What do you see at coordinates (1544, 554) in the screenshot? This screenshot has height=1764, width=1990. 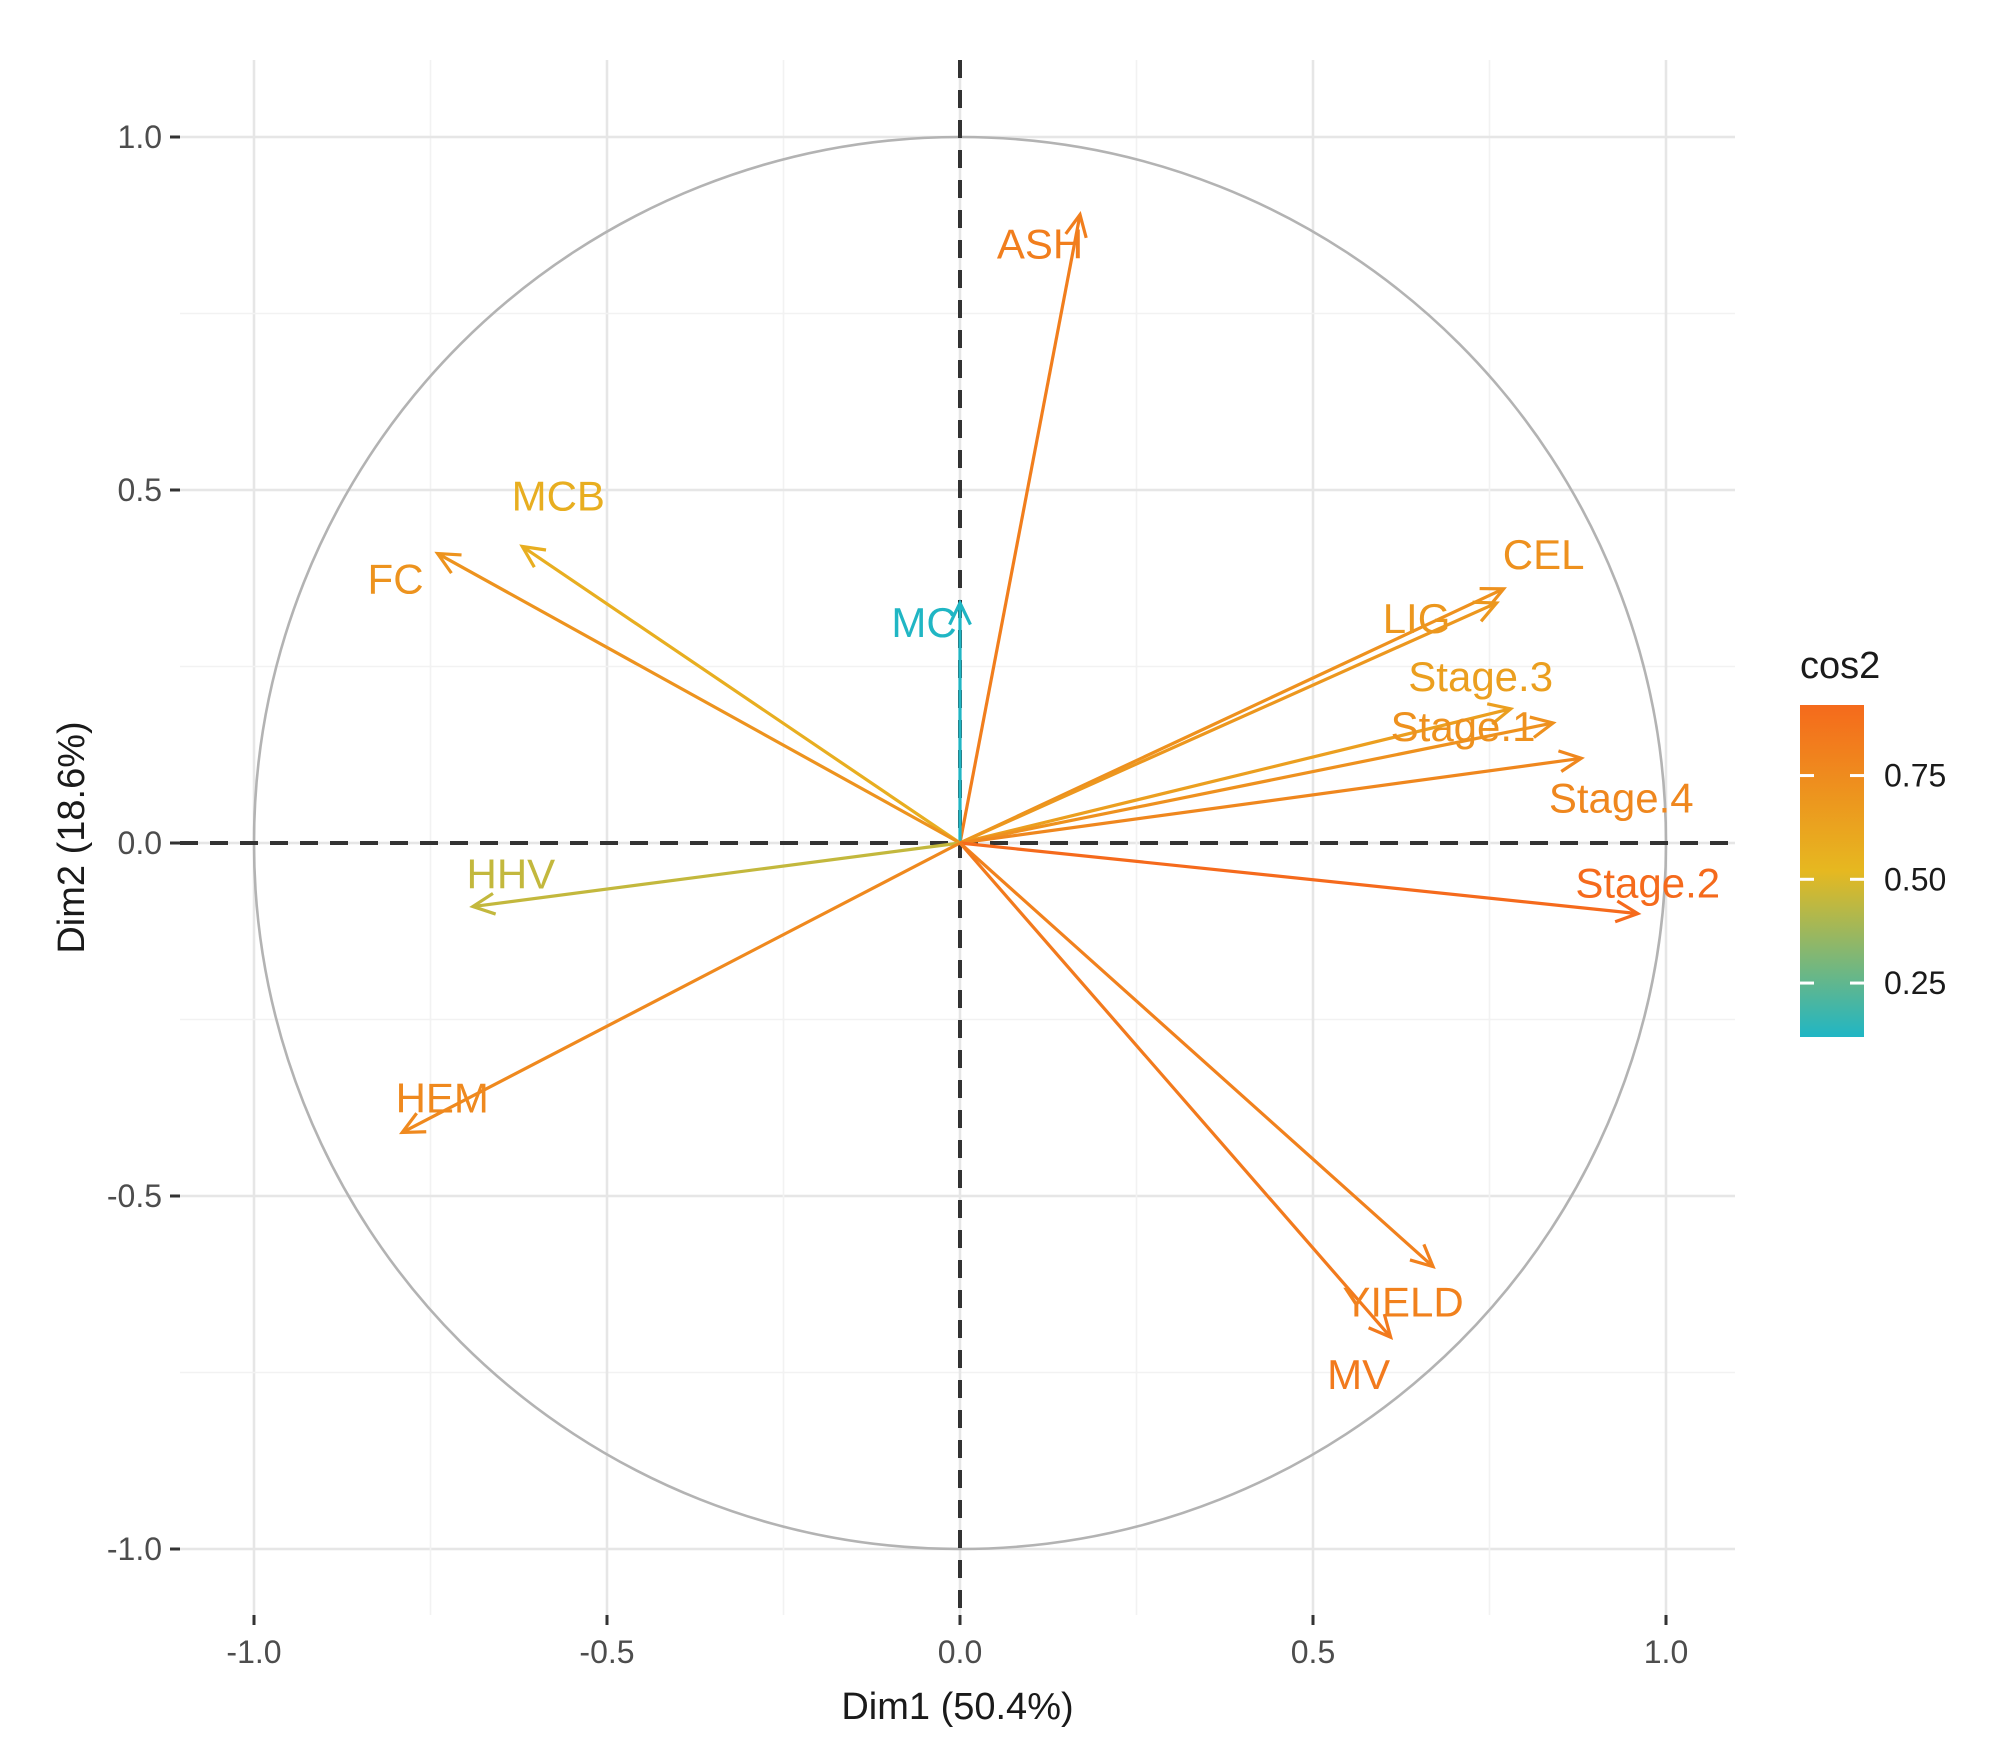 I see `variable-label-cel: CEL` at bounding box center [1544, 554].